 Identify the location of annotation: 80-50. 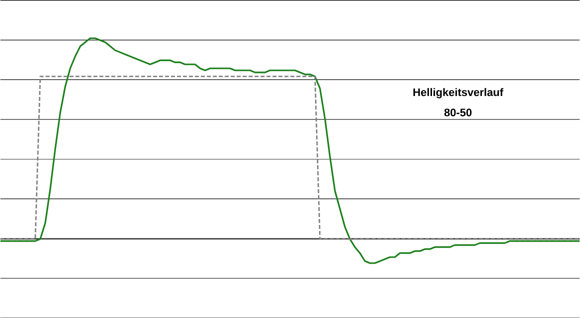
(458, 112).